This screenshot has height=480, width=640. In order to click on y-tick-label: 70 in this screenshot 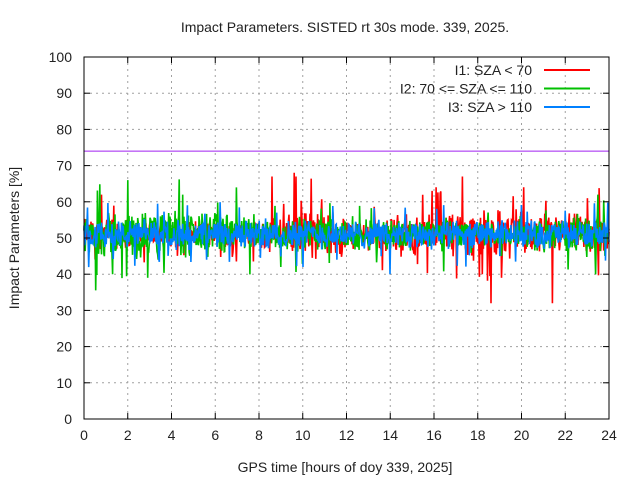, I will do `click(64, 166)`.